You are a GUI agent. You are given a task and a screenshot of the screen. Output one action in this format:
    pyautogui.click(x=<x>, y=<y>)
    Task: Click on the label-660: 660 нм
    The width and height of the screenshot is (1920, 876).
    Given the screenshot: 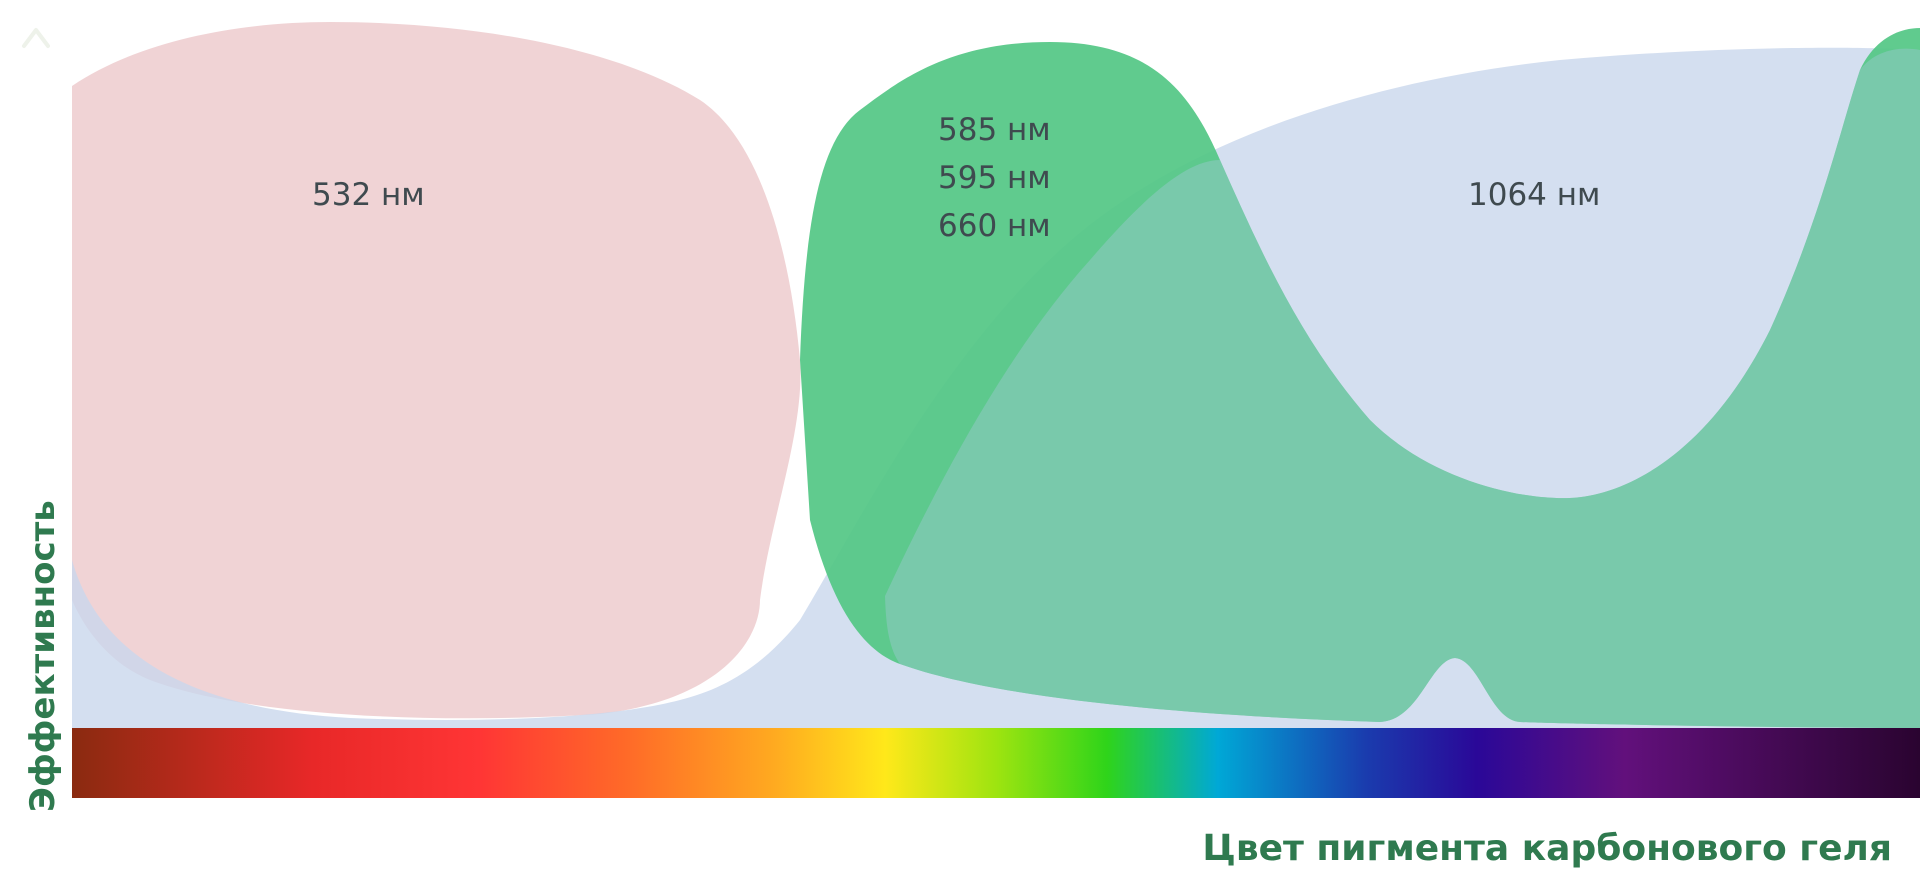 What is the action you would take?
    pyautogui.click(x=994, y=226)
    